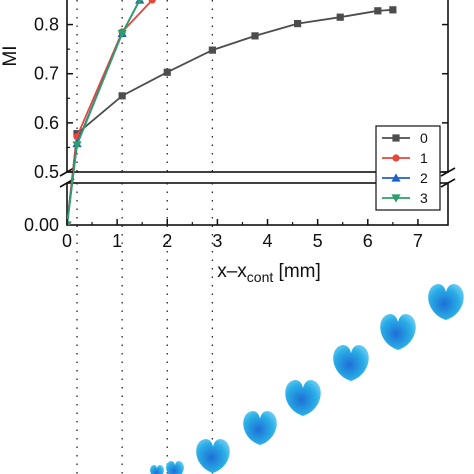 Image resolution: width=474 pixels, height=474 pixels. Describe the element at coordinates (217, 241) in the screenshot. I see `x-tick-label: 3` at that location.